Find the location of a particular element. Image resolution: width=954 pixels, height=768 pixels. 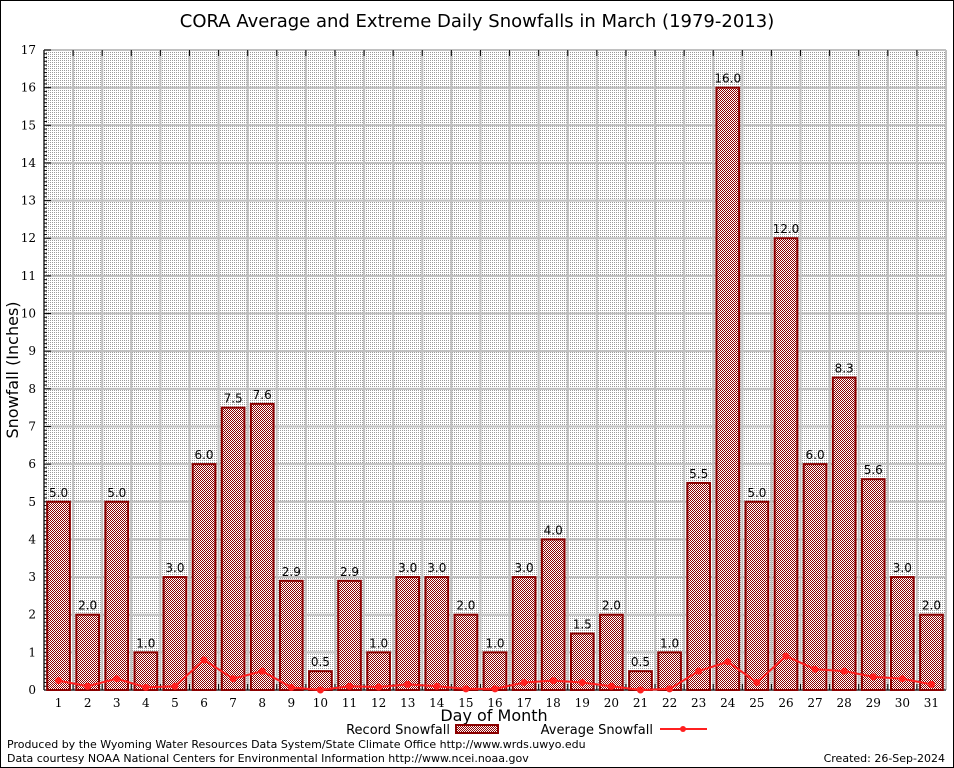

y-tick-label: 1 is located at coordinates (32, 652).